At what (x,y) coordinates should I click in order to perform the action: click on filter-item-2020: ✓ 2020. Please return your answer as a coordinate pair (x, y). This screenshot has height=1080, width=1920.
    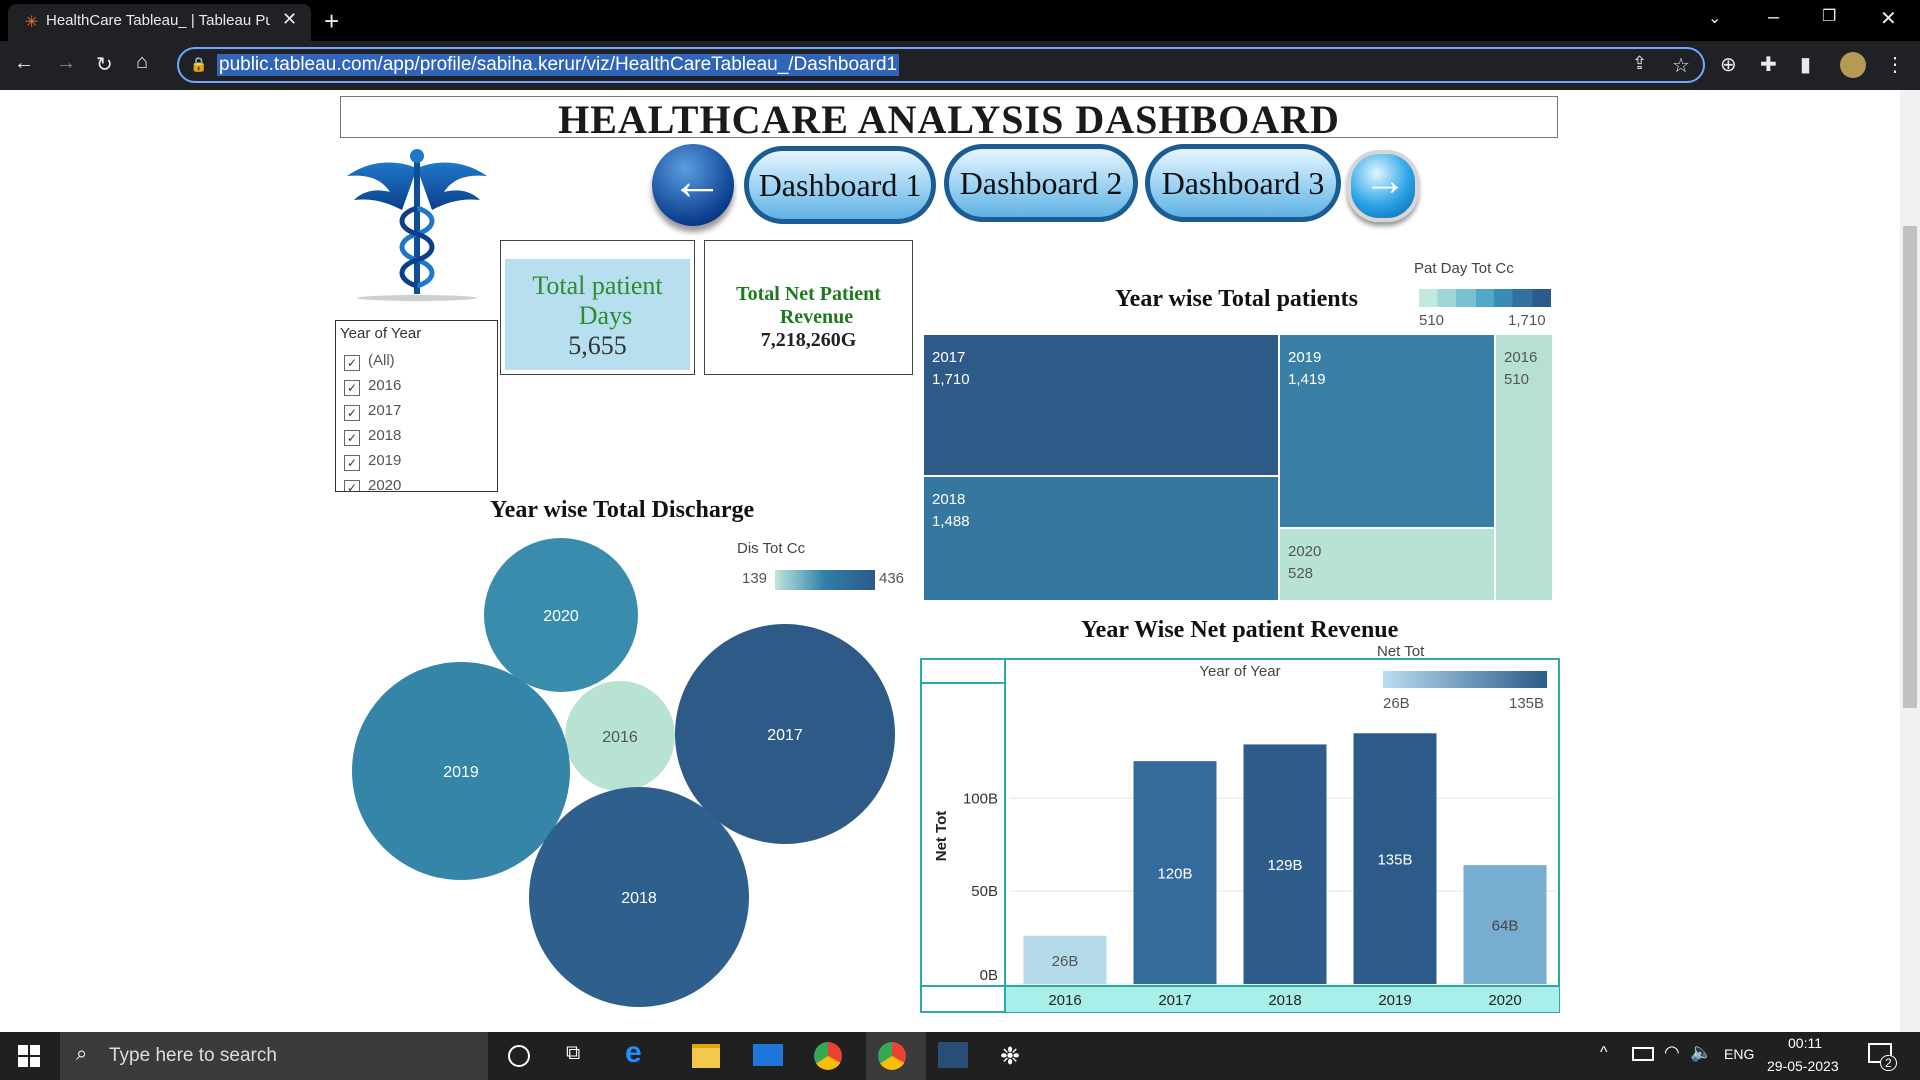
    Looking at the image, I should click on (372, 484).